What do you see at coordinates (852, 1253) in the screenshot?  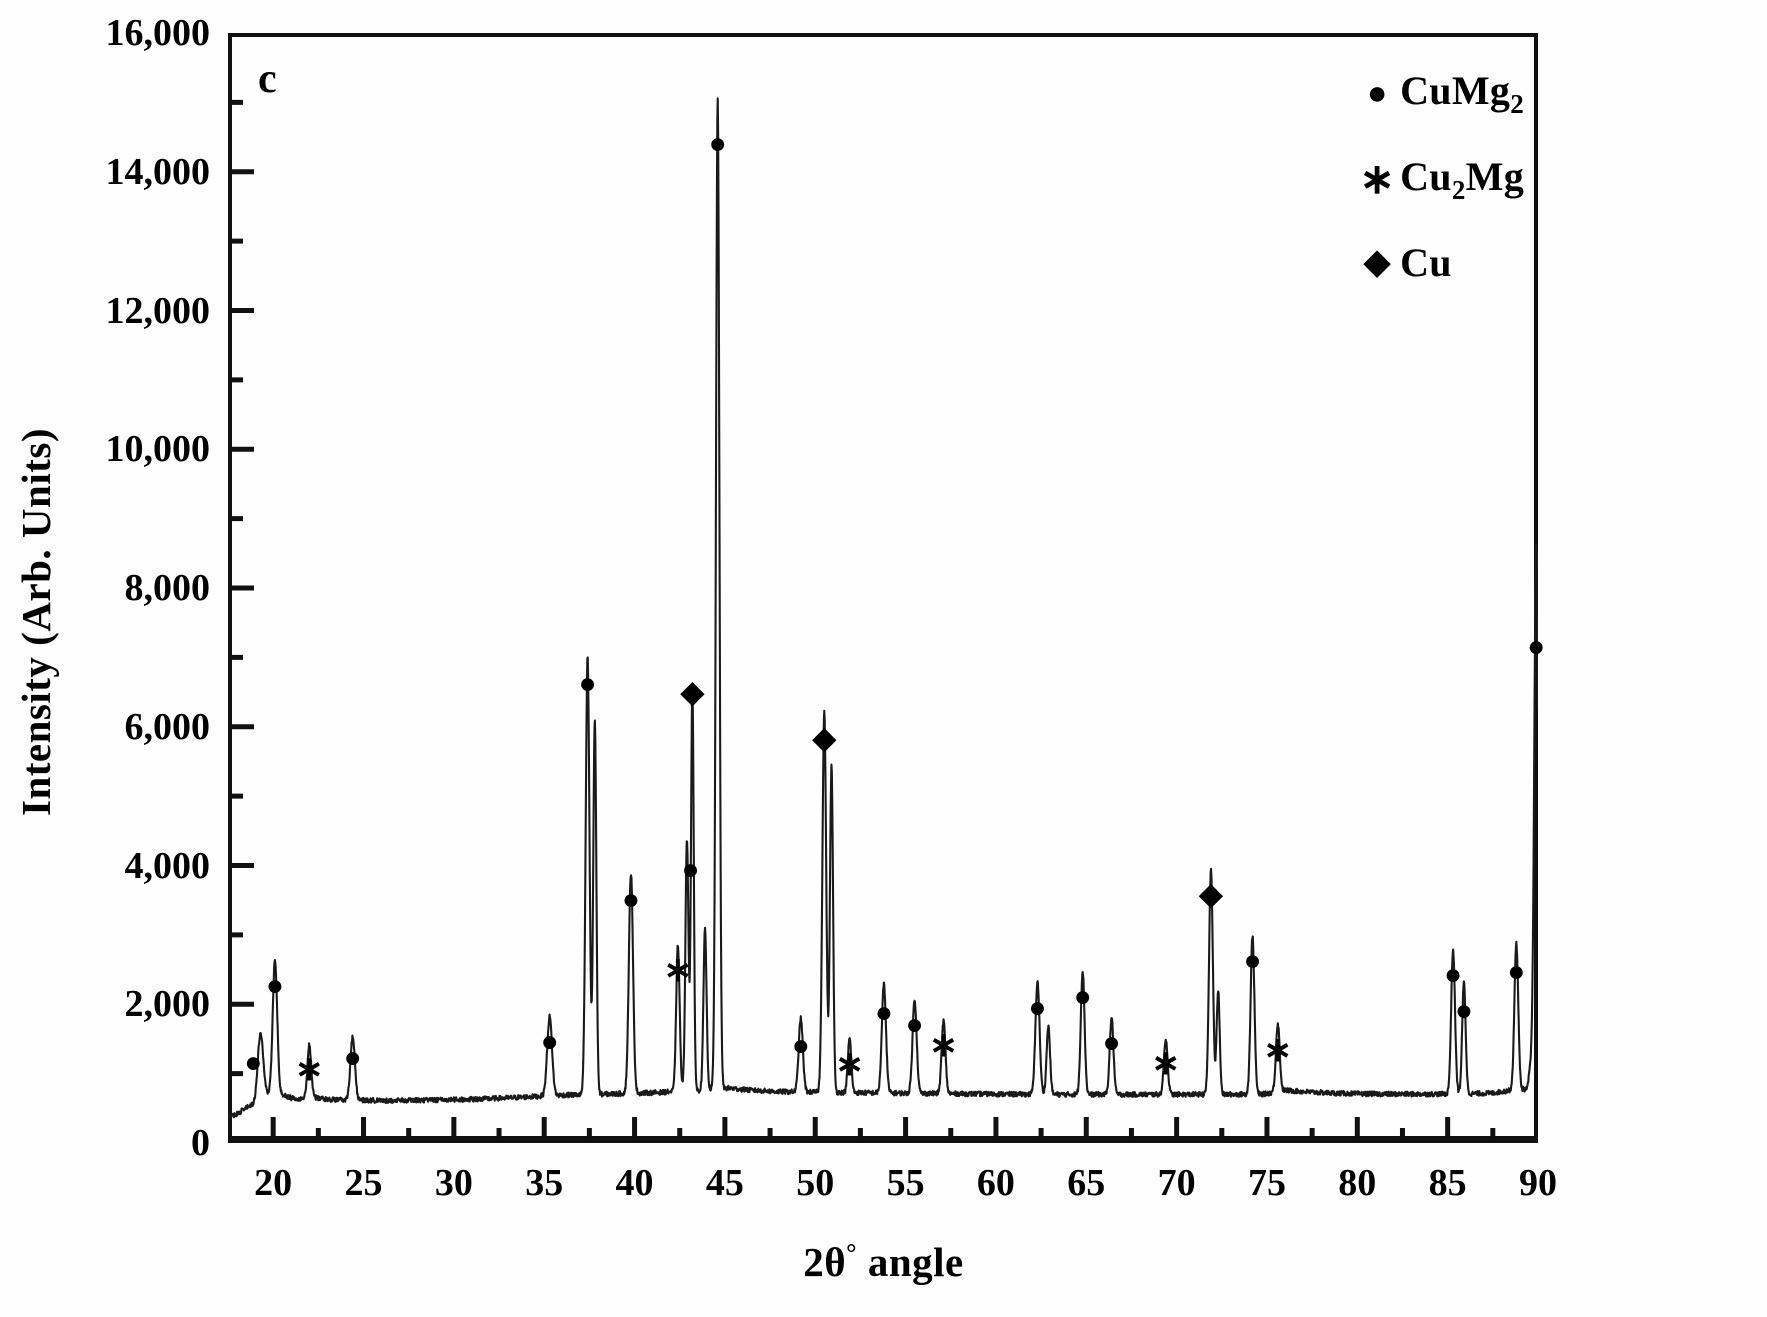 I see `degree-sign: °` at bounding box center [852, 1253].